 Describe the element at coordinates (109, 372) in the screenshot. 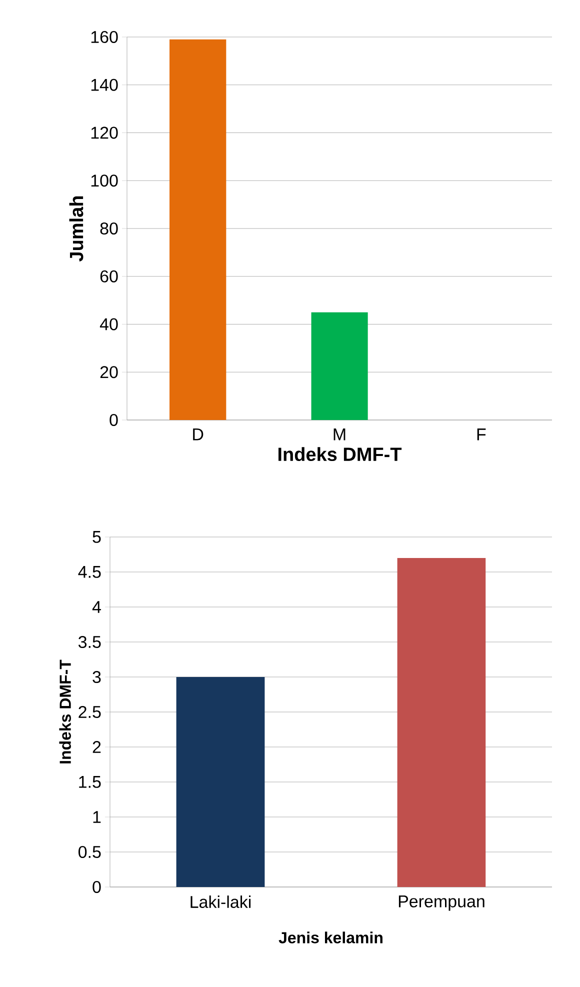

I see `y-tick-label: 20` at that location.